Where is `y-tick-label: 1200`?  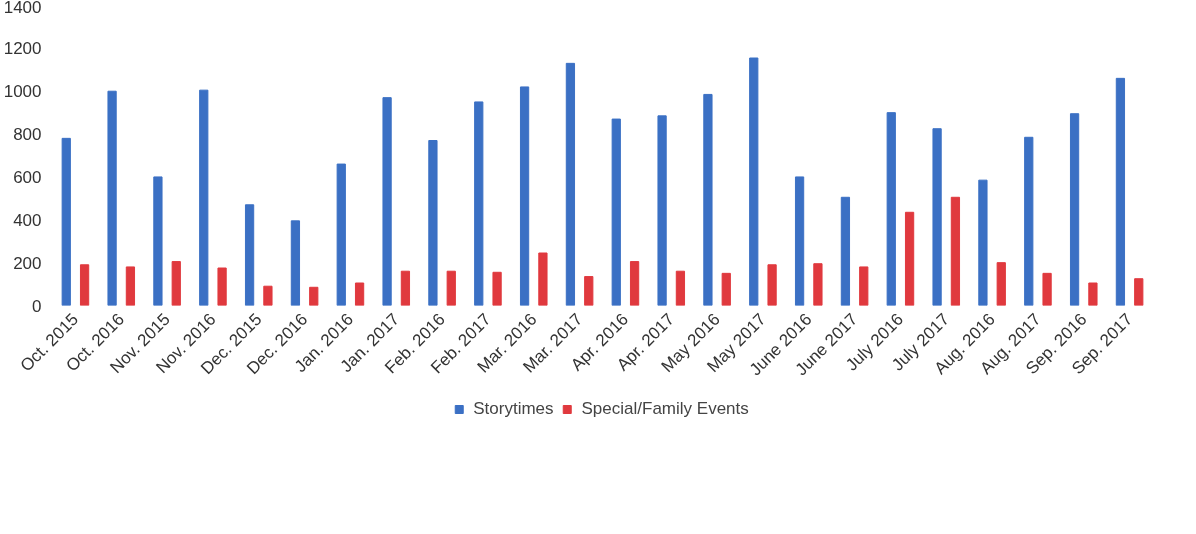 y-tick-label: 1200 is located at coordinates (22, 49).